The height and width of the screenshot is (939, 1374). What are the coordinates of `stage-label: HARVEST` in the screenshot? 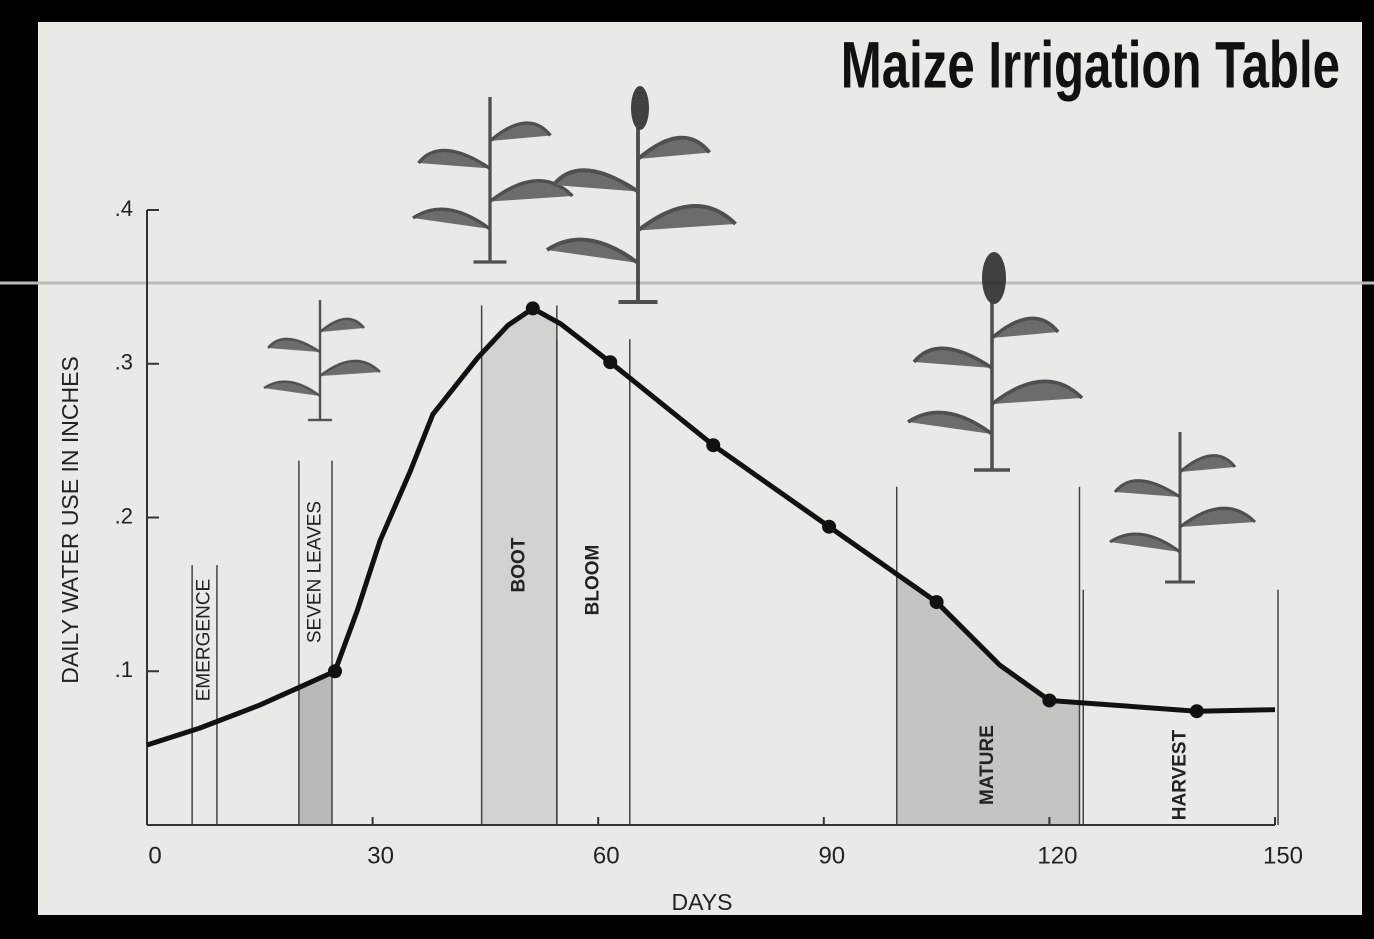 It's located at (1180, 774).